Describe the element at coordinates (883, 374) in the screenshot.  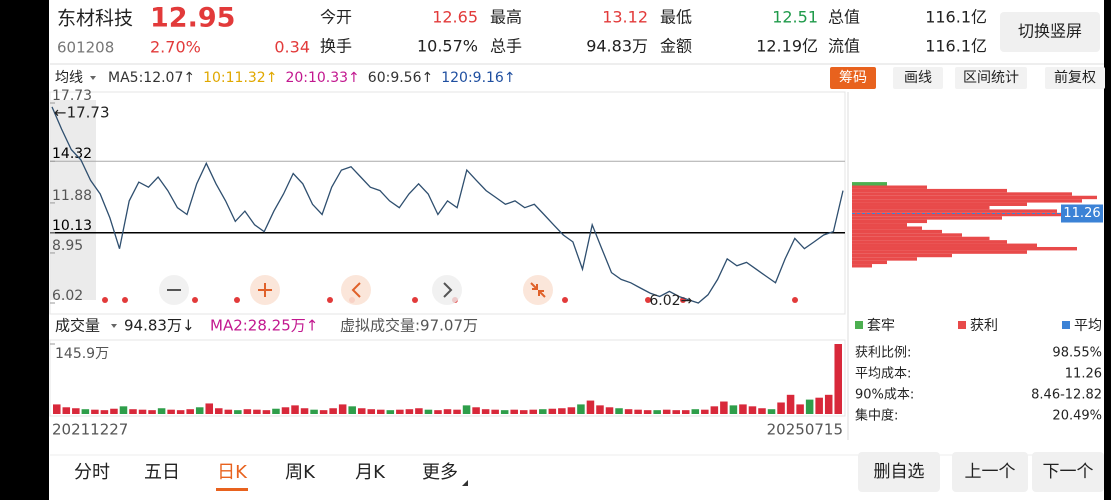
I see `chip-stat-label: 平均成本:` at that location.